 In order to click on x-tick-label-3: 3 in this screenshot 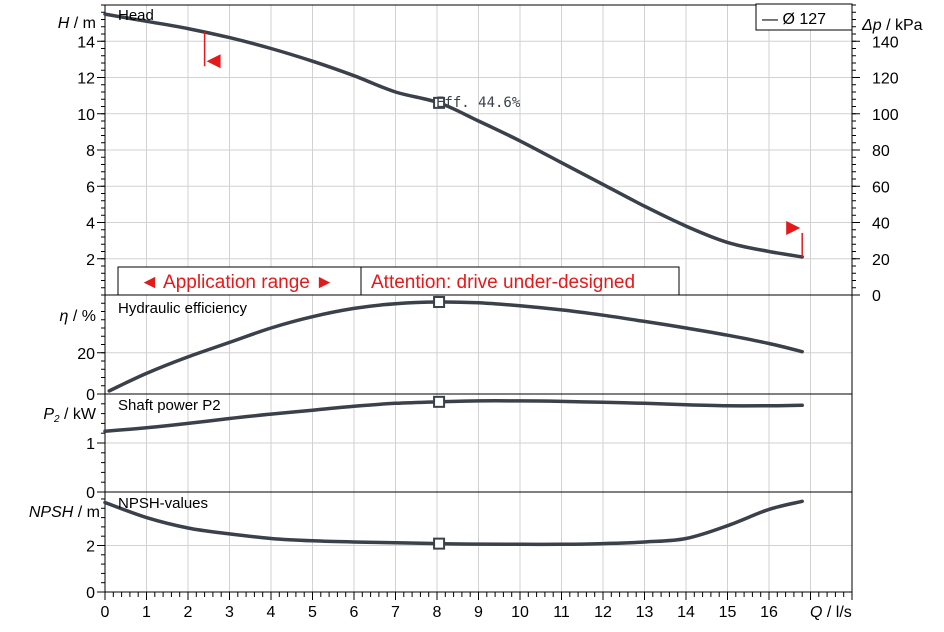, I will do `click(229, 612)`.